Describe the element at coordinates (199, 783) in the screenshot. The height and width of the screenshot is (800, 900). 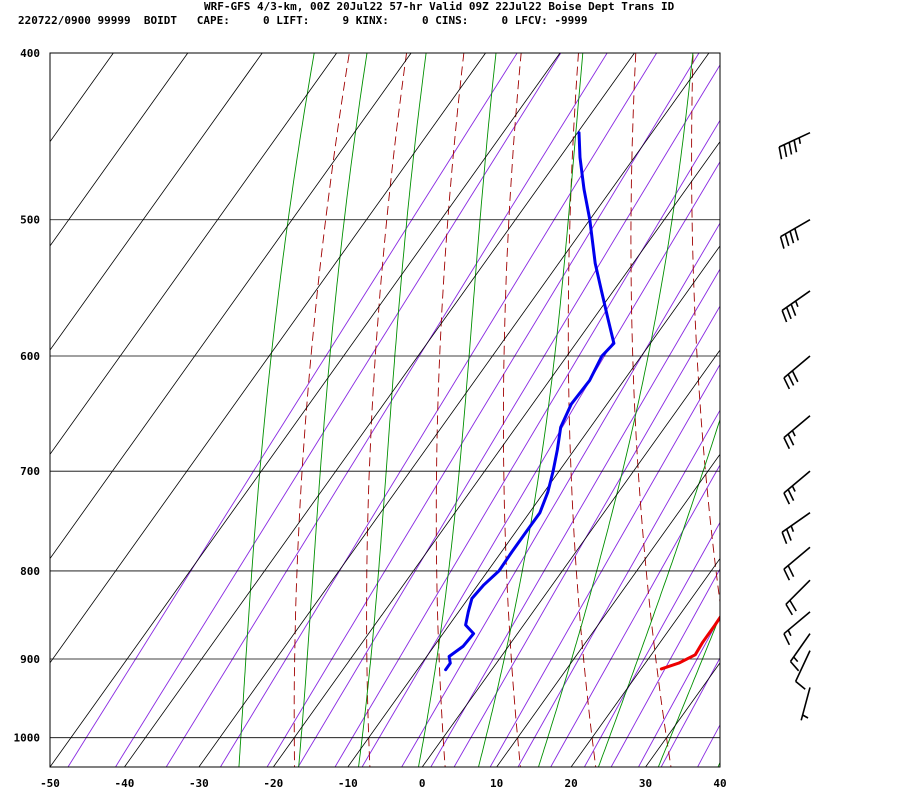
I see `temperature-tick-label: -30` at that location.